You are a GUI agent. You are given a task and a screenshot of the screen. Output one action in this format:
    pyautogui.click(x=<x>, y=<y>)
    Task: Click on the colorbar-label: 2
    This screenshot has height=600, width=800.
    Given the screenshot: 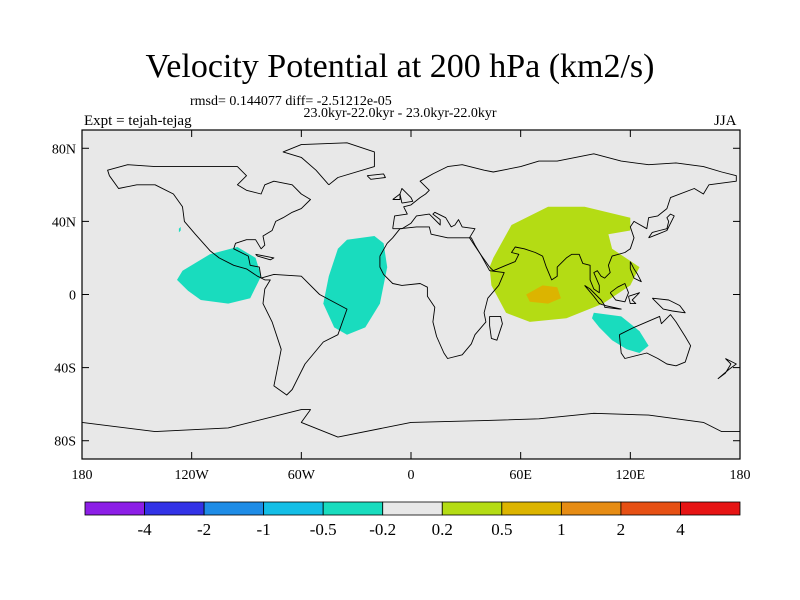 What is the action you would take?
    pyautogui.click(x=621, y=529)
    